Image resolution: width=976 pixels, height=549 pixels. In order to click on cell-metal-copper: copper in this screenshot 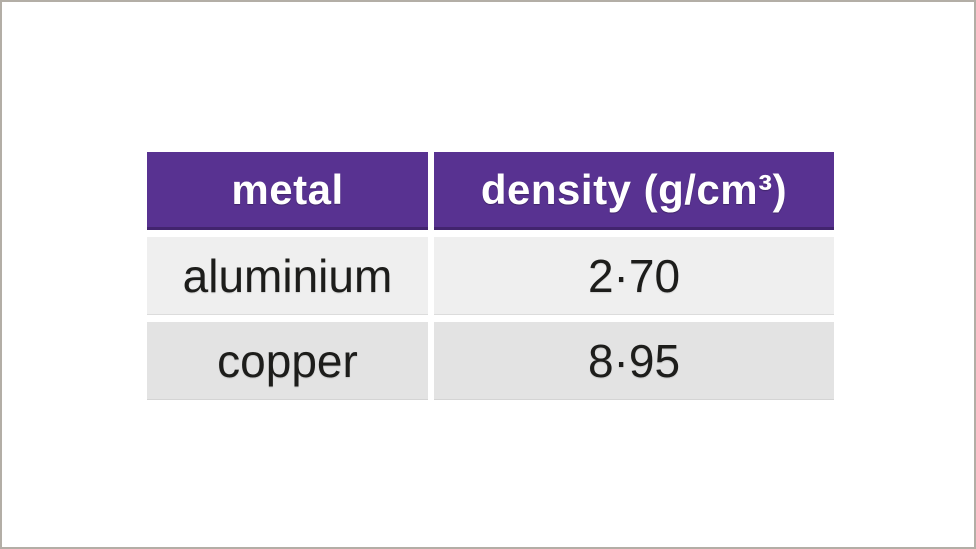, I will do `click(287, 361)`.